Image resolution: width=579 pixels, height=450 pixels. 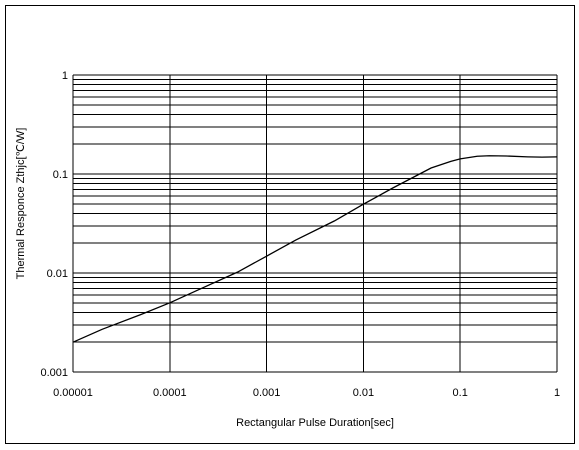 I want to click on y-tick-label: 0.1, so click(x=60, y=175).